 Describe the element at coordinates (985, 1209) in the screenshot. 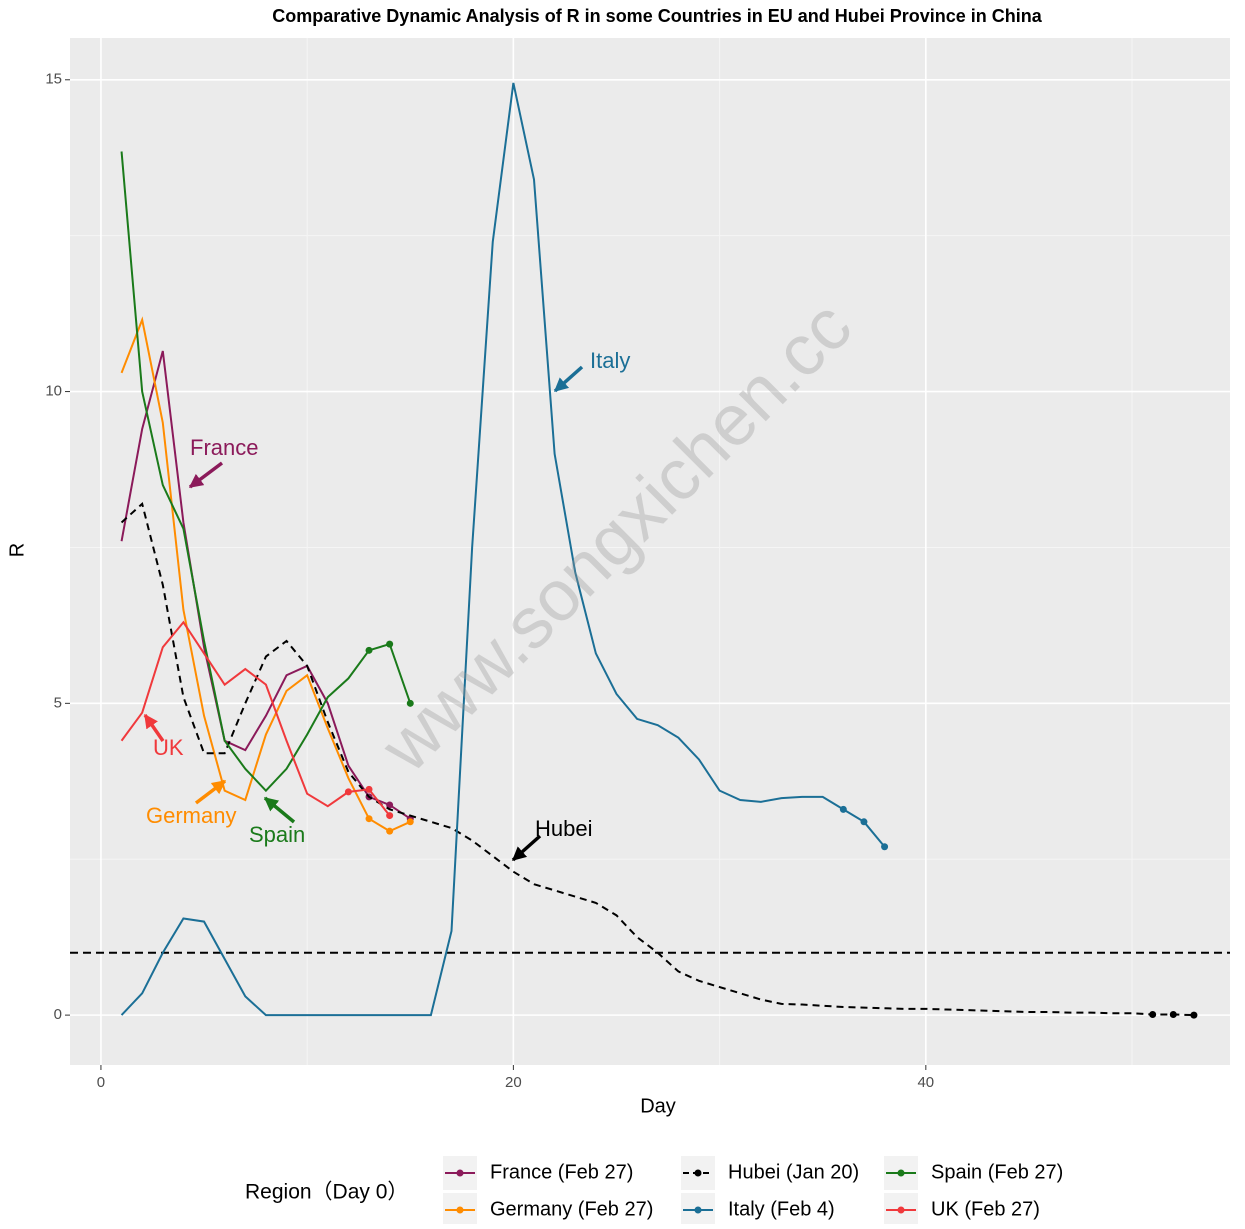

I see `legend-label: UK (Feb 27)` at that location.